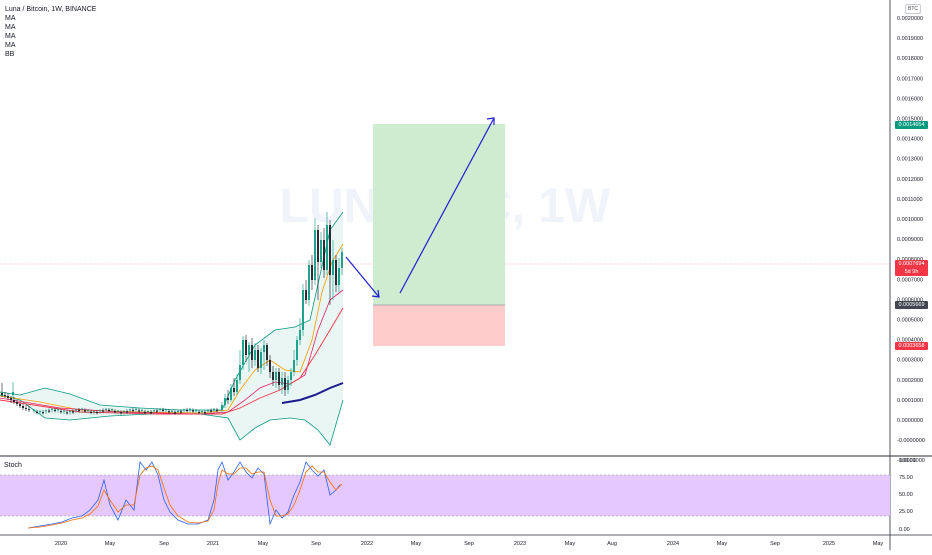 This screenshot has width=932, height=555. I want to click on stoch-axis: 100.00 75.00 50.00 25.00 0.00, so click(907, 495).